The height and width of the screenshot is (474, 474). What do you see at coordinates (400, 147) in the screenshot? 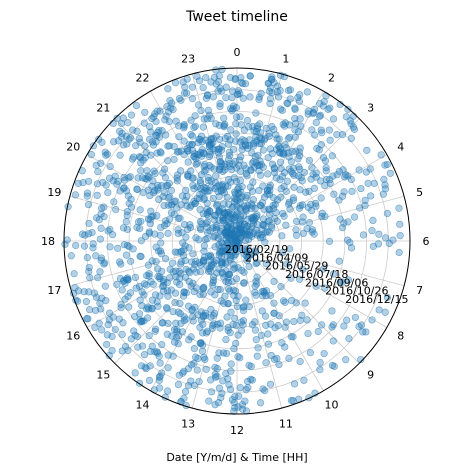
I see `hour-tick-label: 4` at bounding box center [400, 147].